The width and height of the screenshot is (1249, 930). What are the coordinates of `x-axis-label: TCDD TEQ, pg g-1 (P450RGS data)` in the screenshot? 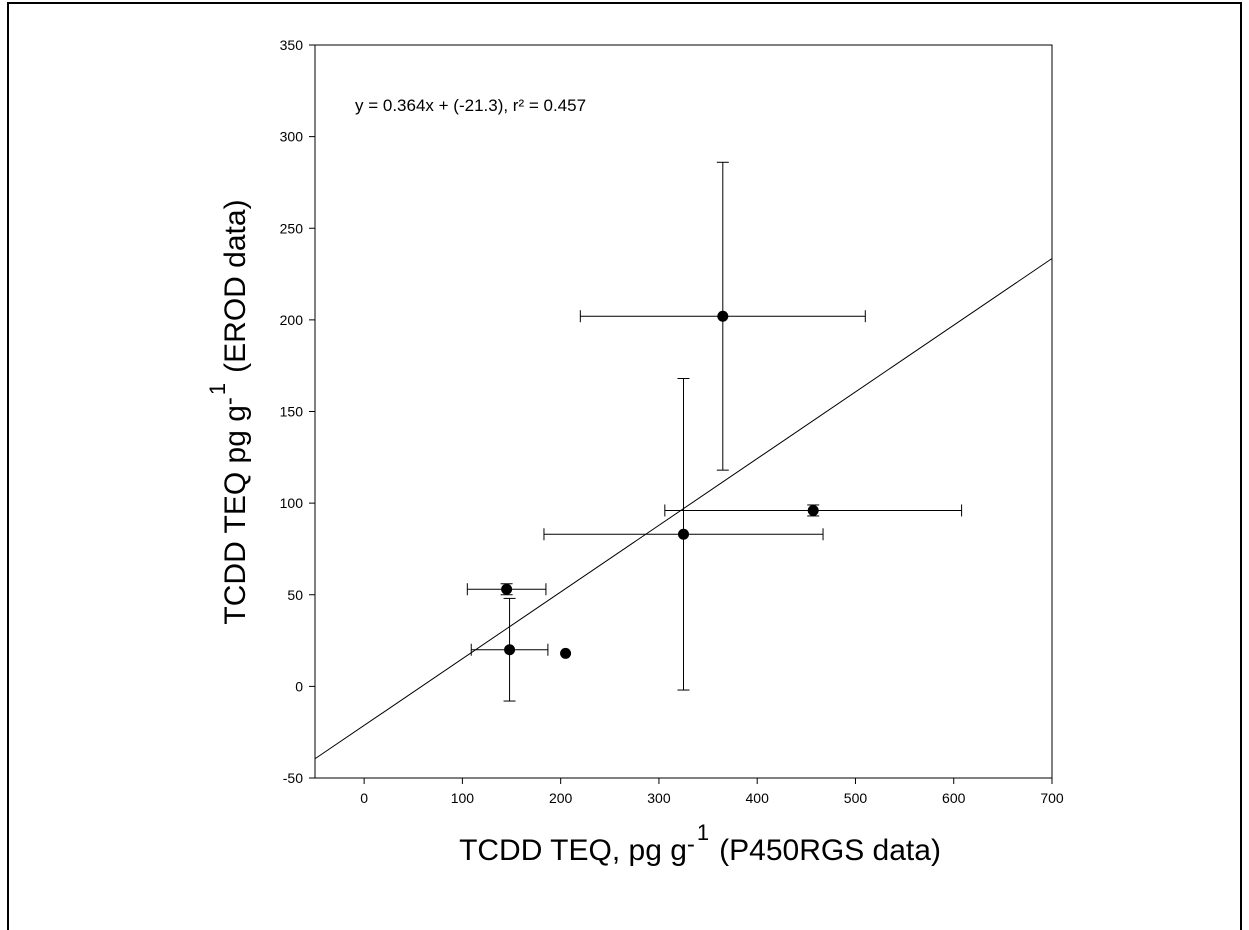 It's located at (700, 843).